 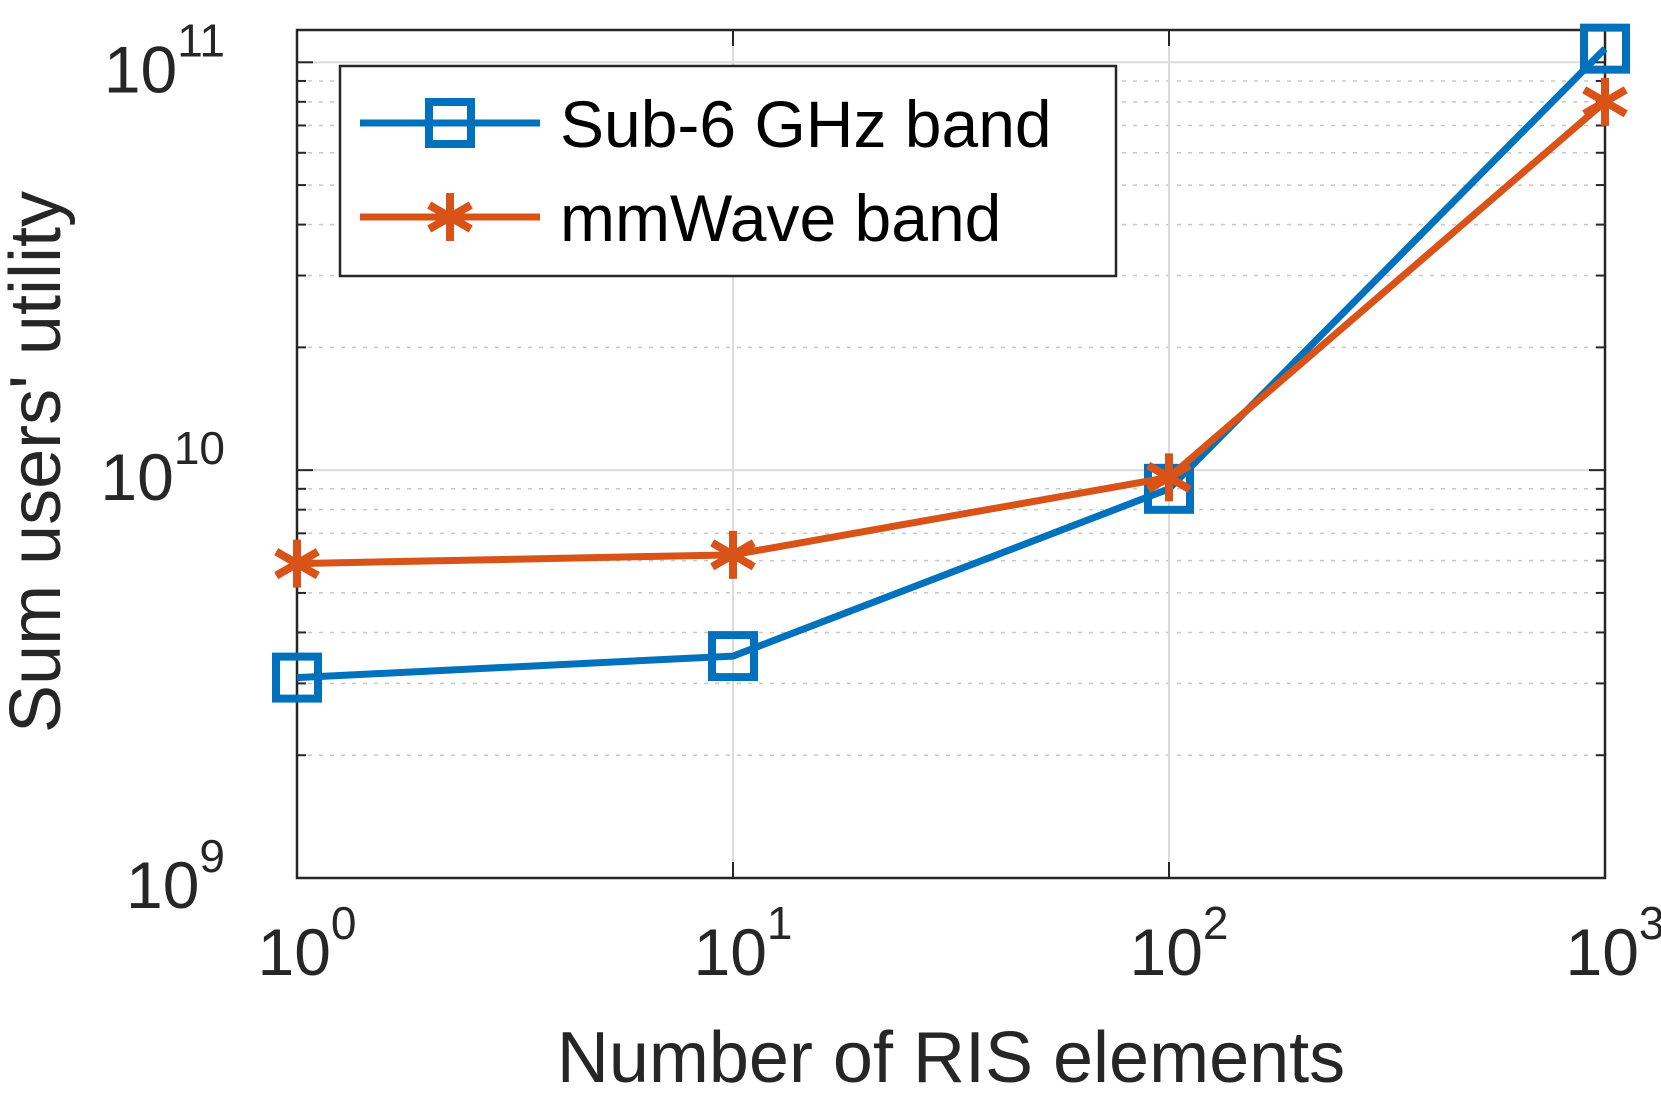 What do you see at coordinates (806, 124) in the screenshot?
I see `legend-label: Sub-6 GHz band` at bounding box center [806, 124].